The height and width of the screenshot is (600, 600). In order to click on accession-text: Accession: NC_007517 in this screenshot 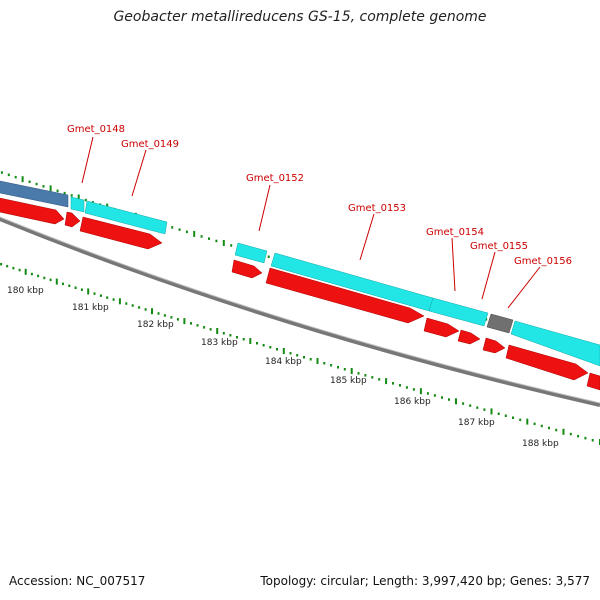, I will do `click(77, 581)`.